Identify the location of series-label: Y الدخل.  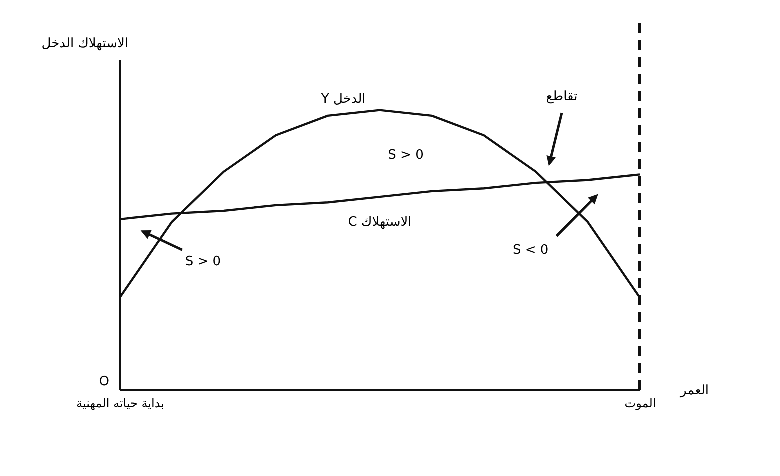
(343, 100).